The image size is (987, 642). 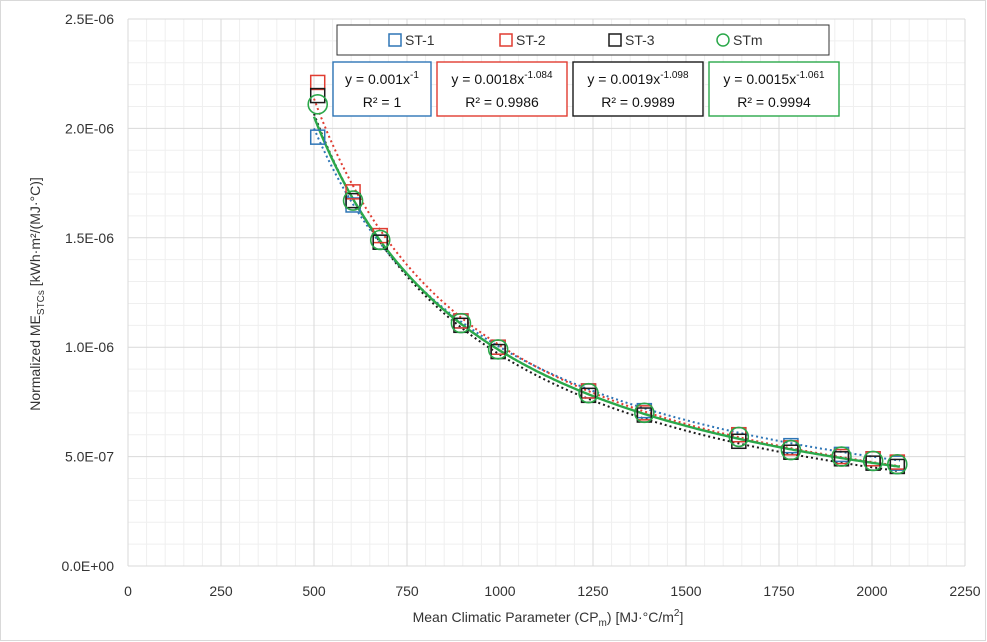 What do you see at coordinates (382, 78) in the screenshot?
I see `equation-text: y = 0.001x-1` at bounding box center [382, 78].